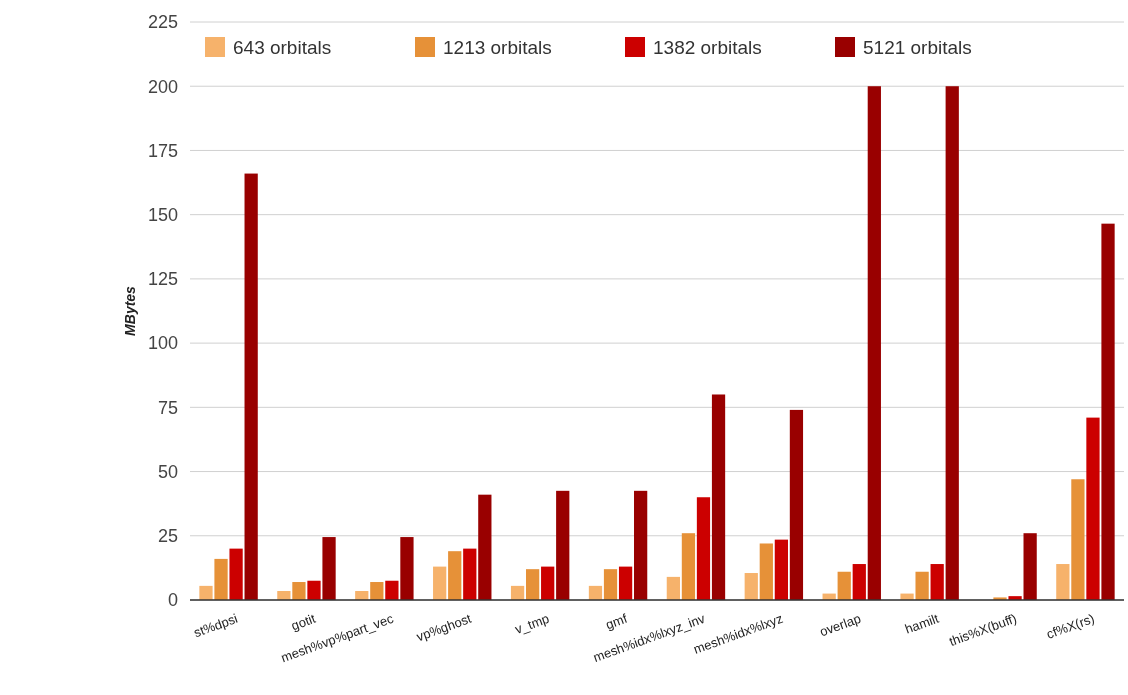 The width and height of the screenshot is (1128, 695). What do you see at coordinates (167, 407) in the screenshot?
I see `y-tick-label: 75` at bounding box center [167, 407].